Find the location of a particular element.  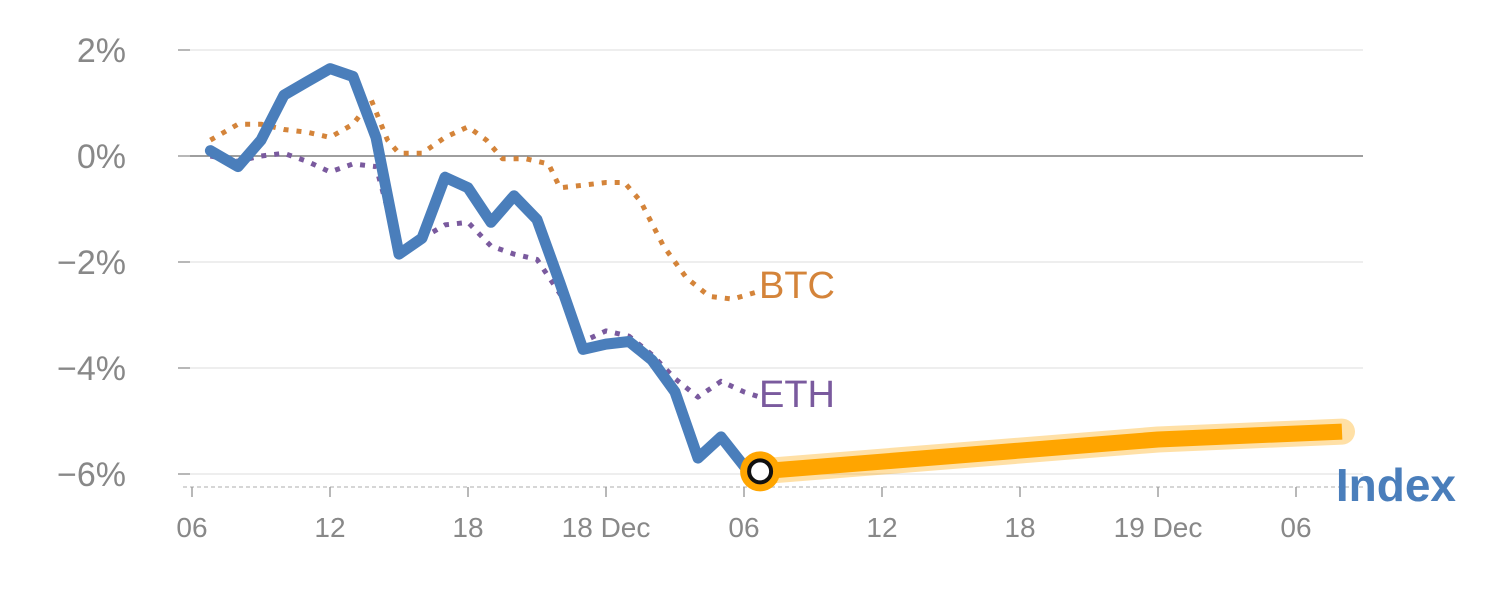

y-tick-label: −2% is located at coordinates (91, 263).